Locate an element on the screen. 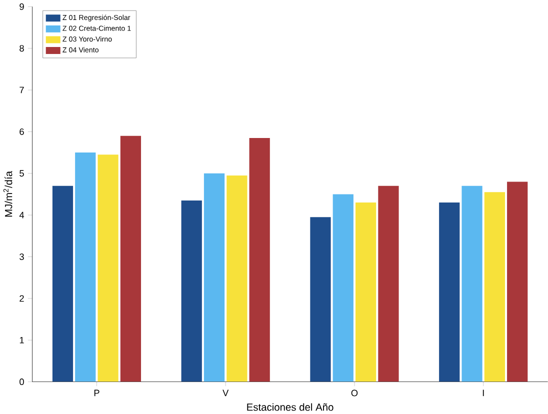  y-tick-label: 6 is located at coordinates (22, 131).